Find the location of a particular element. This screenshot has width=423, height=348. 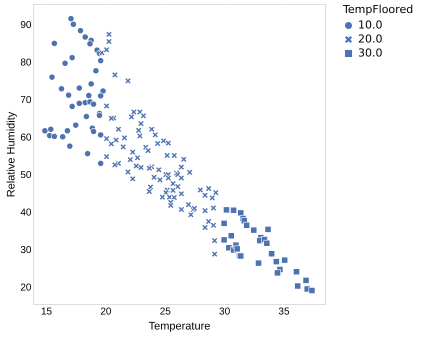

legend-label: 30.0 is located at coordinates (370, 53).